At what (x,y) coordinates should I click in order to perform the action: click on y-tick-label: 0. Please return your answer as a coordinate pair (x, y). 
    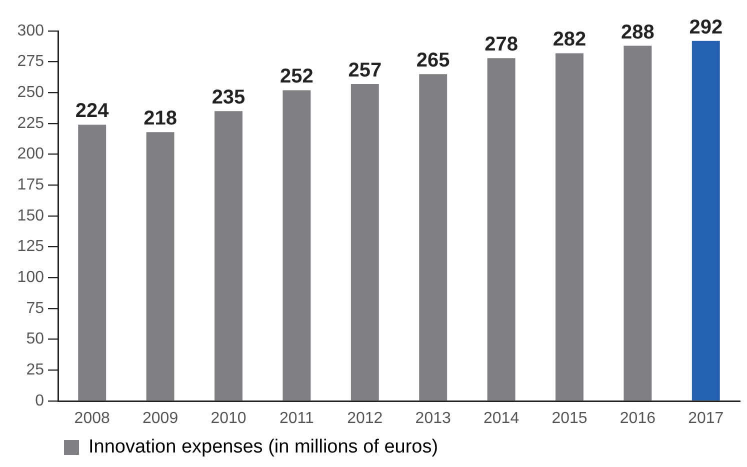
    Looking at the image, I should click on (39, 401).